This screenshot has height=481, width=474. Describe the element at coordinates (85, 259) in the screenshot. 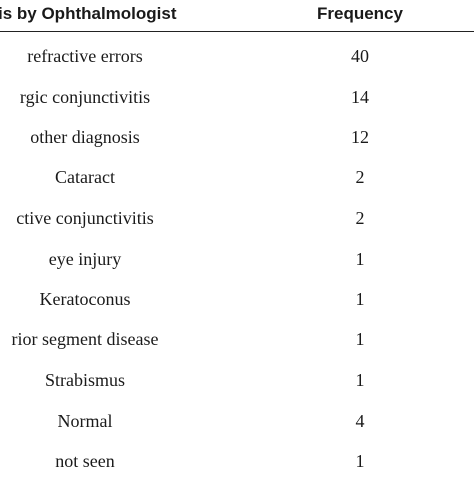

I see `diagnosis-cell: eye injury` at that location.